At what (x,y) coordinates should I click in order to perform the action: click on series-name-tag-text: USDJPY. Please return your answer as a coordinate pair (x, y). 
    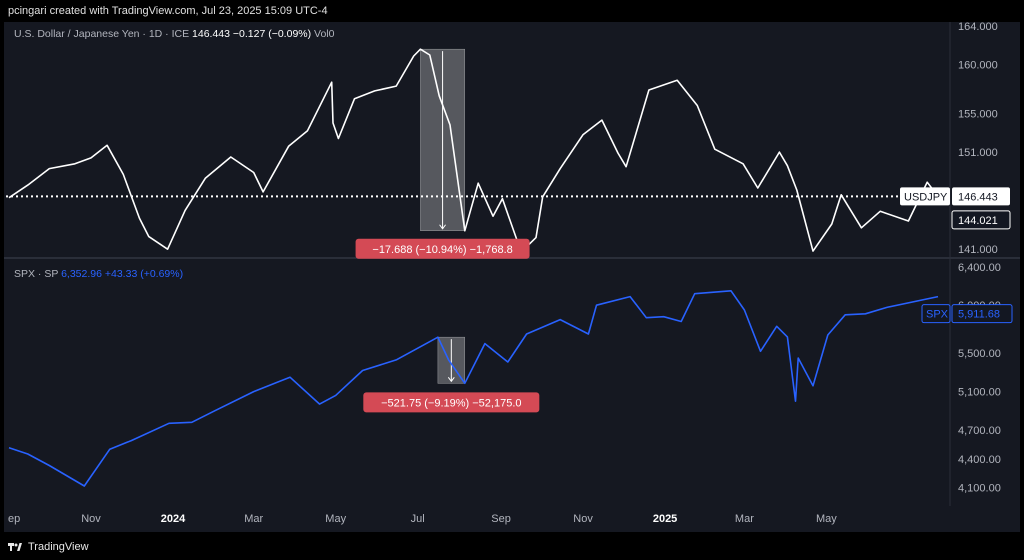
    Looking at the image, I should click on (926, 197).